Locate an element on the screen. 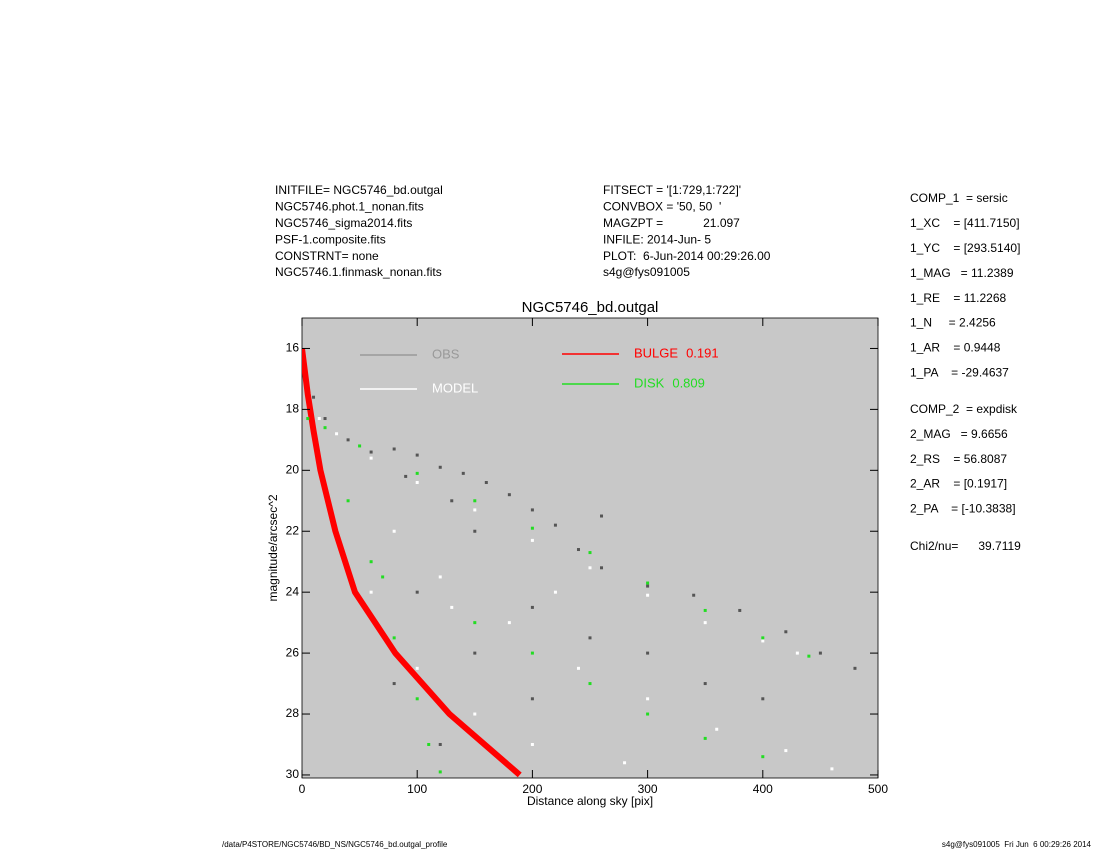  header-left-line: NGC5746.1.finmask_nonan.fits is located at coordinates (358, 272).